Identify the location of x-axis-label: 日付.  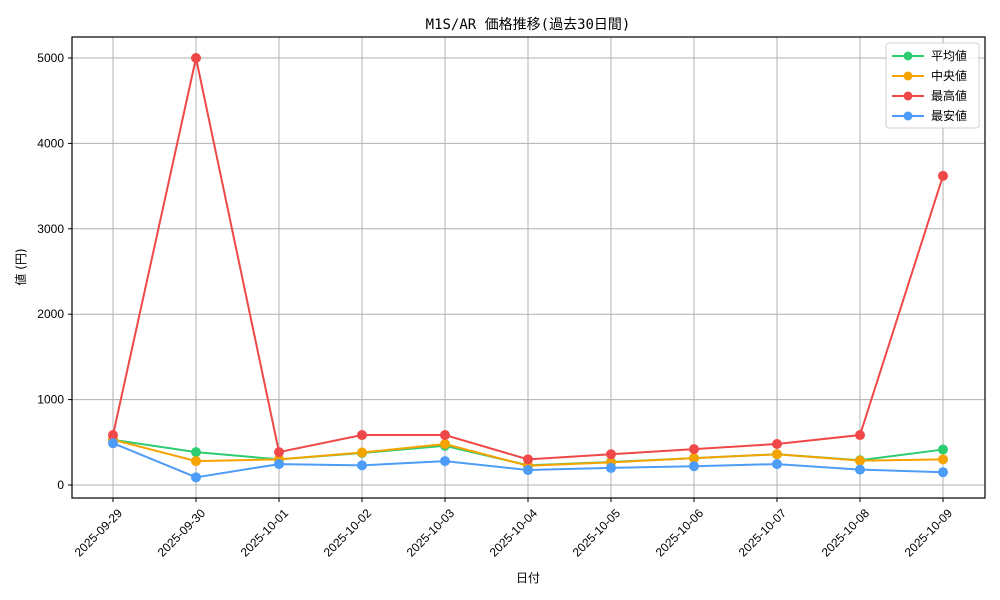
(528, 578).